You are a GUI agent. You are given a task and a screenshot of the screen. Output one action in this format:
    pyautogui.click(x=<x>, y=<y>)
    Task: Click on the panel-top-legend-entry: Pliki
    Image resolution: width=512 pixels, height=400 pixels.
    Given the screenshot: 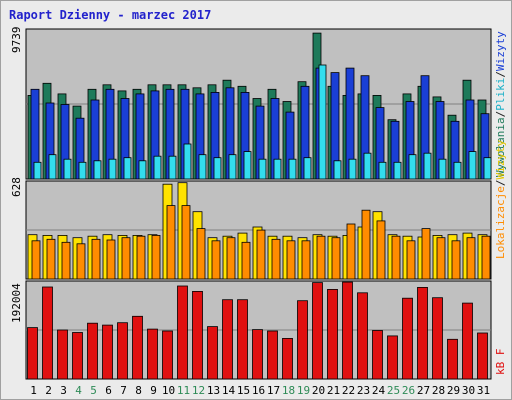 What is the action you would take?
    pyautogui.click(x=500, y=94)
    